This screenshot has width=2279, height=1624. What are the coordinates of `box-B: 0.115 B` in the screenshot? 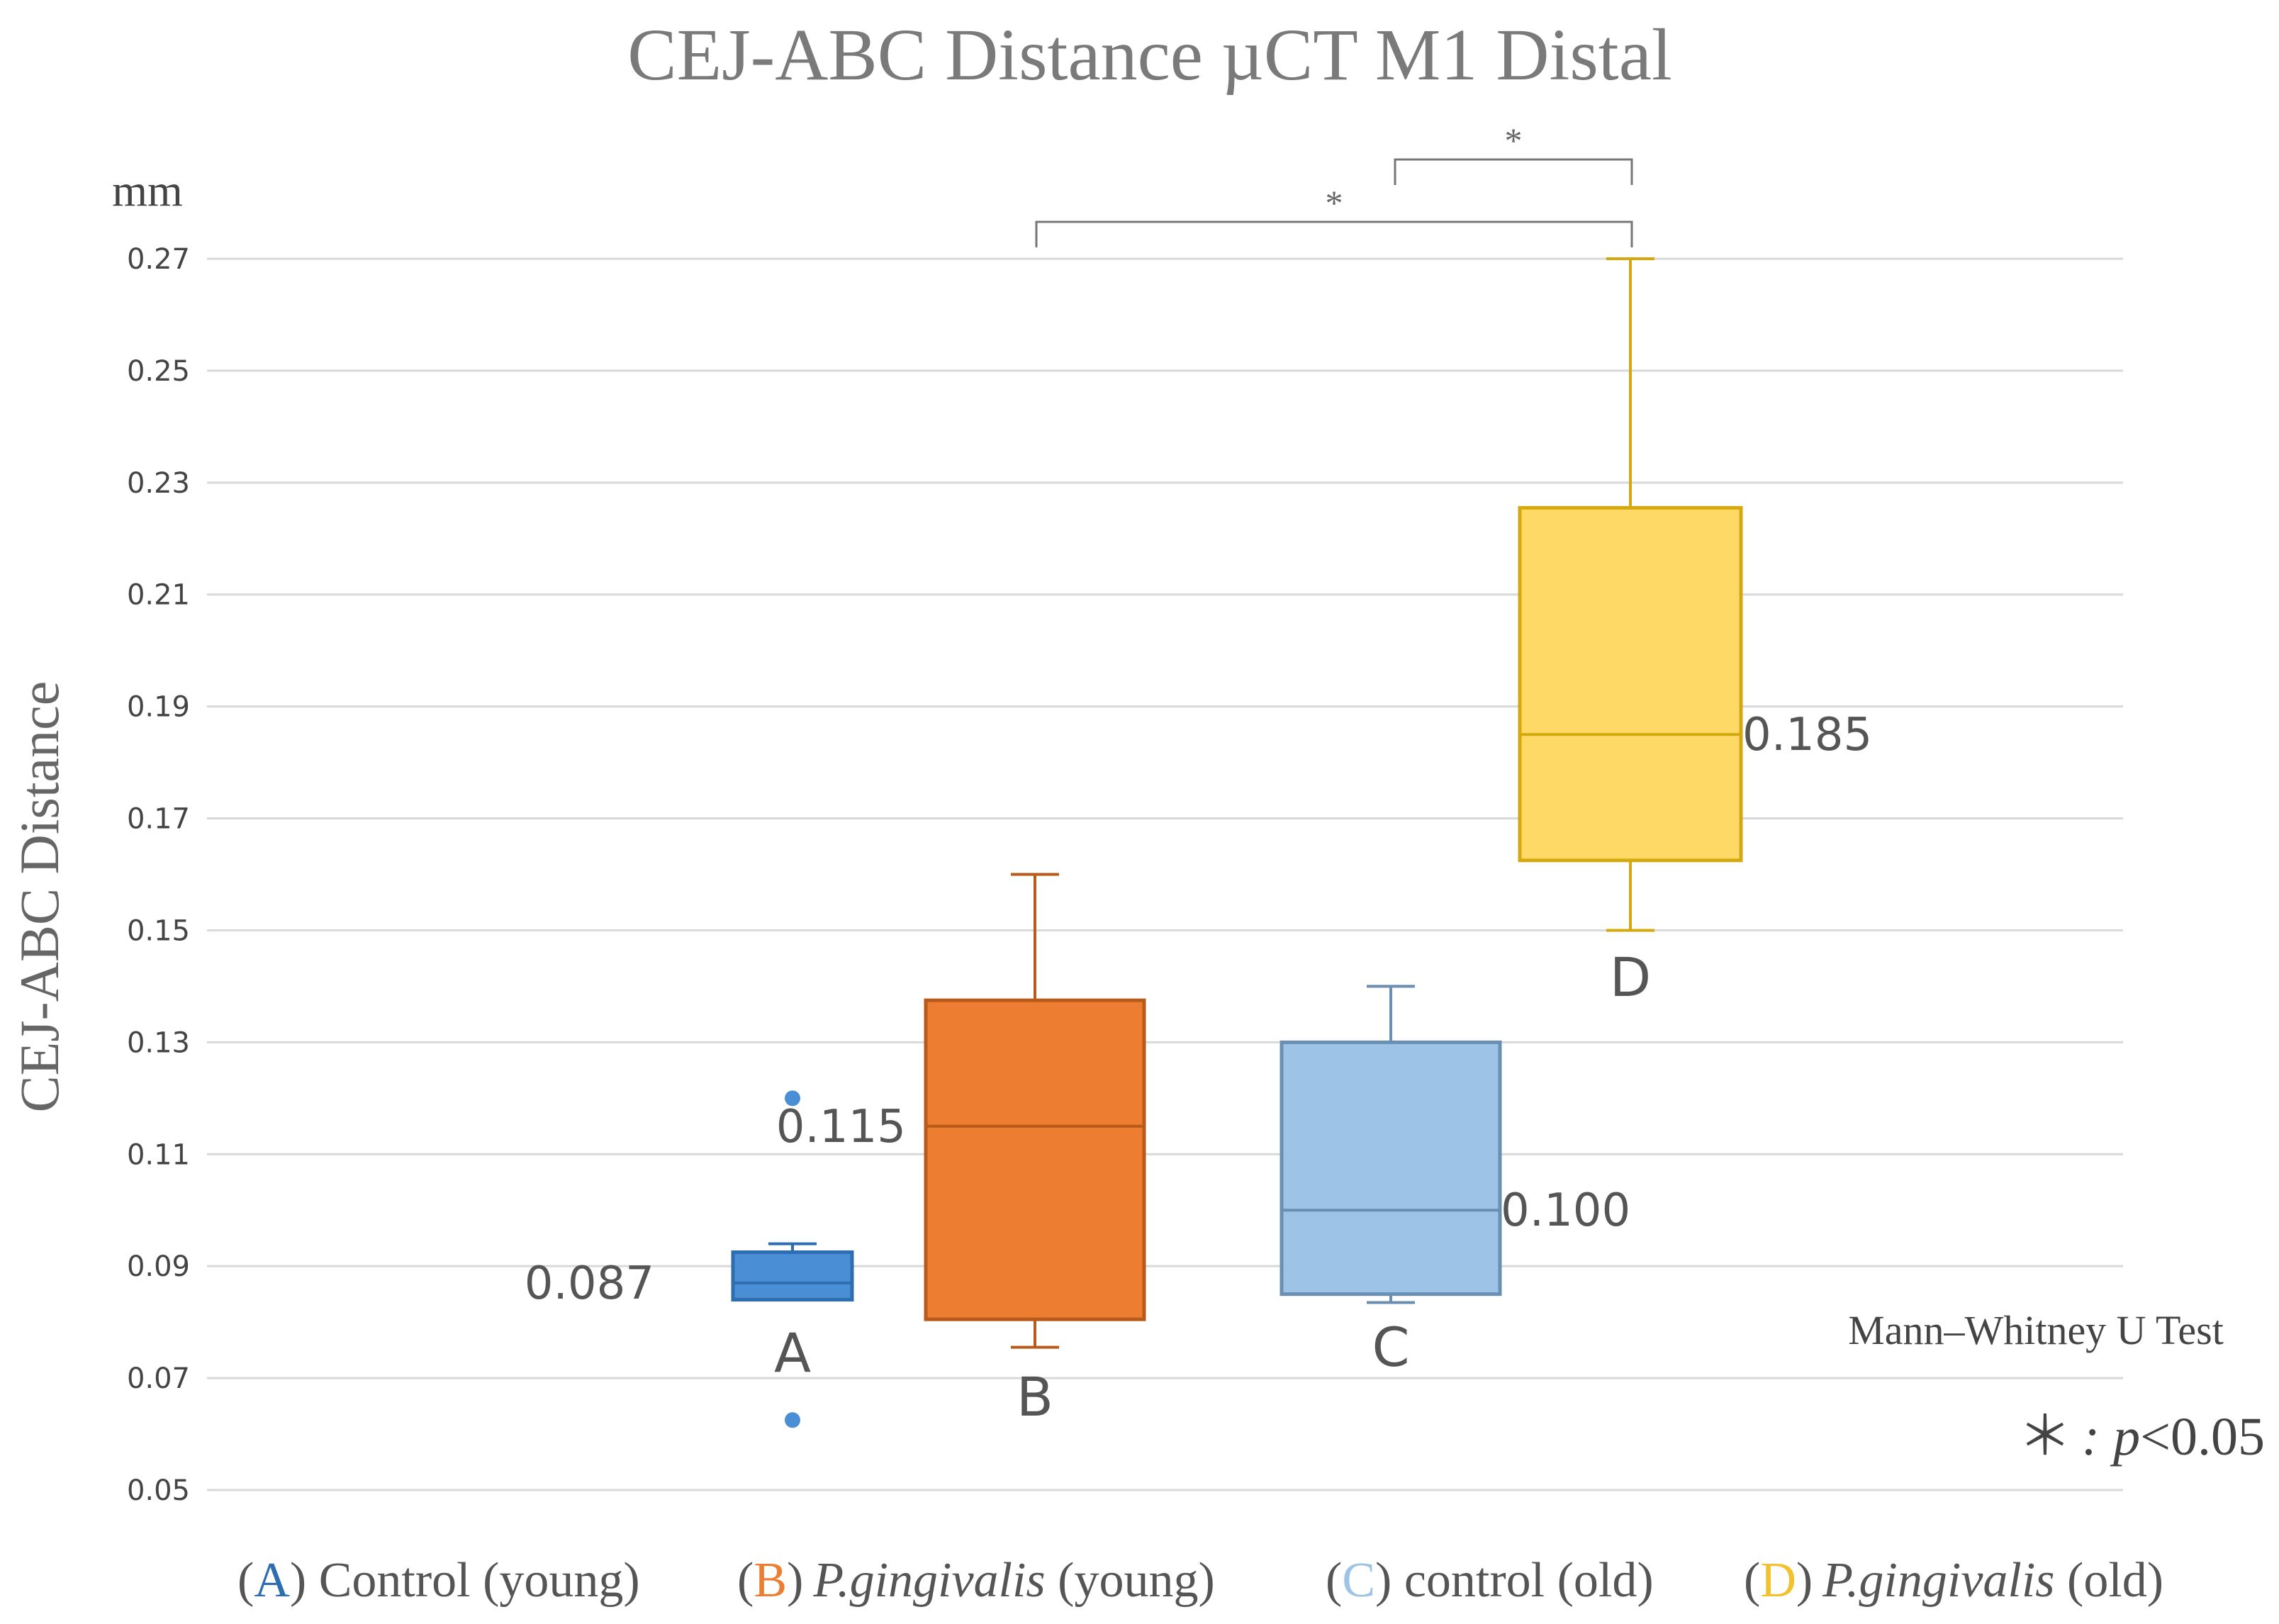 It's located at (961, 1150).